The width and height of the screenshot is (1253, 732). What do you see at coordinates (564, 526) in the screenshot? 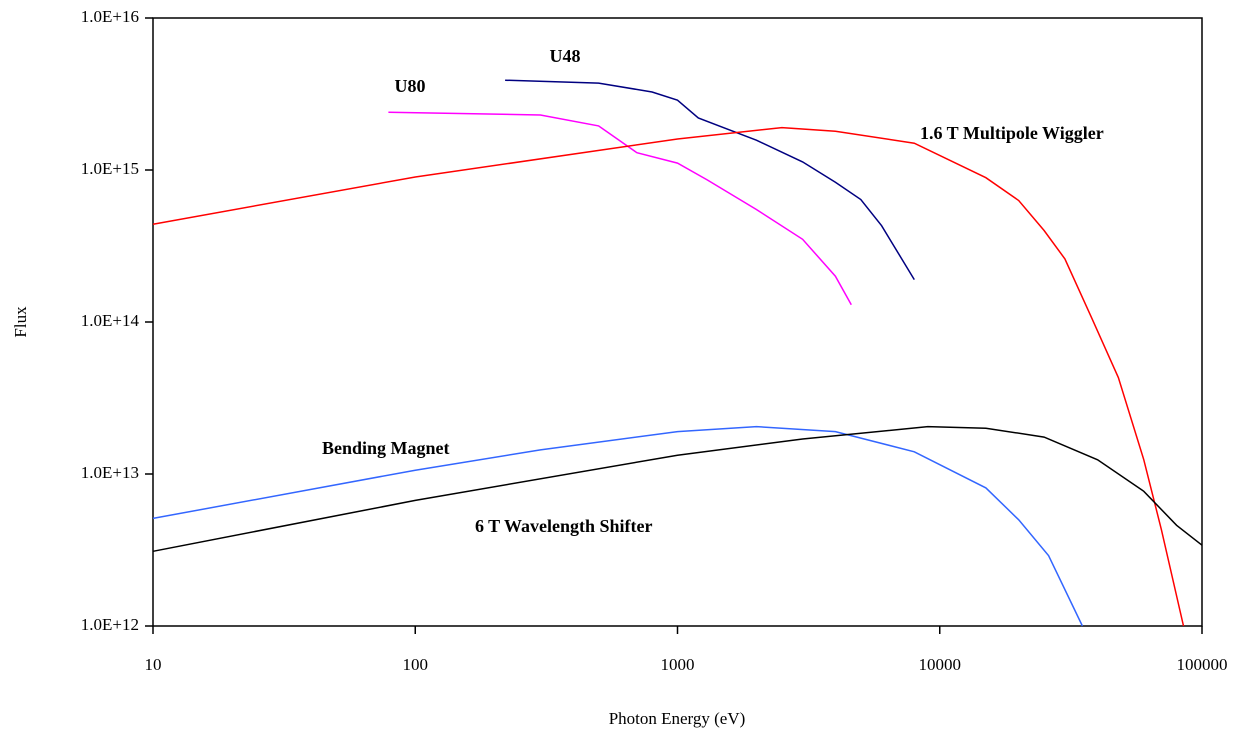
I see `series-label: 6 T Wavelength Shifter` at bounding box center [564, 526].